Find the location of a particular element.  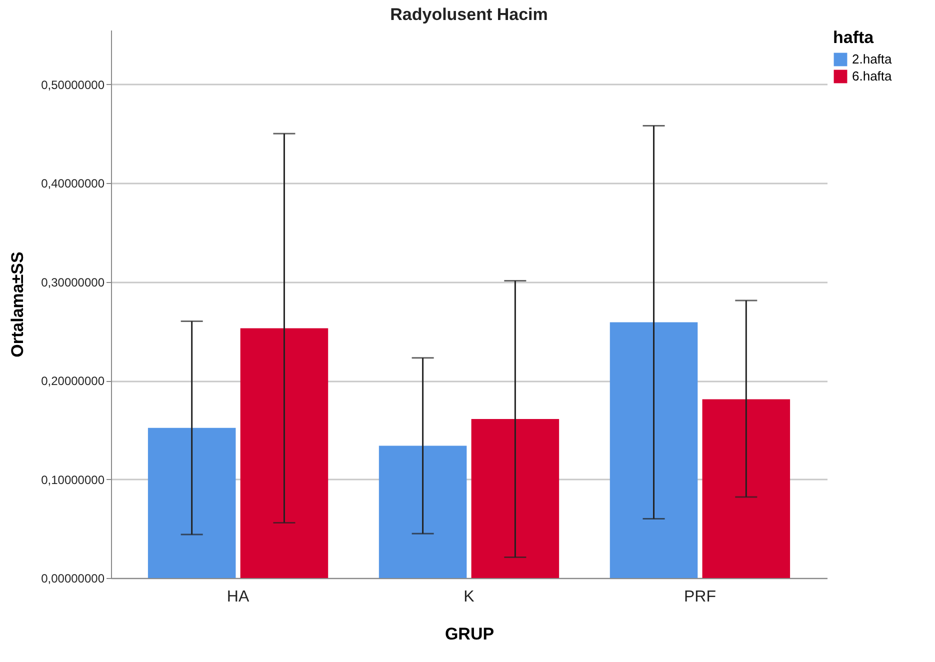

y-tick-label: 0,50000000 is located at coordinates (73, 85).